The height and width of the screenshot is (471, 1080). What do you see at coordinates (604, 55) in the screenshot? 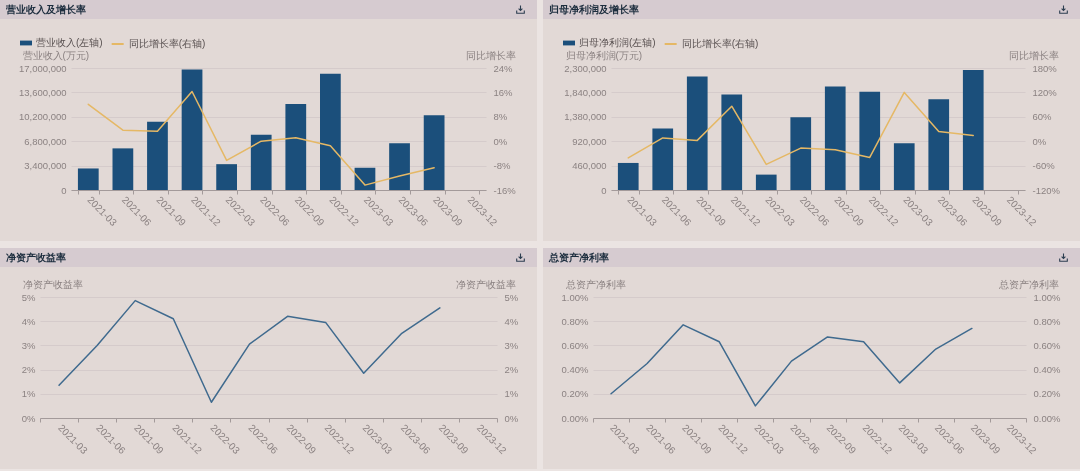
I see `y-axis-title: 归母净利润(万元)` at bounding box center [604, 55].